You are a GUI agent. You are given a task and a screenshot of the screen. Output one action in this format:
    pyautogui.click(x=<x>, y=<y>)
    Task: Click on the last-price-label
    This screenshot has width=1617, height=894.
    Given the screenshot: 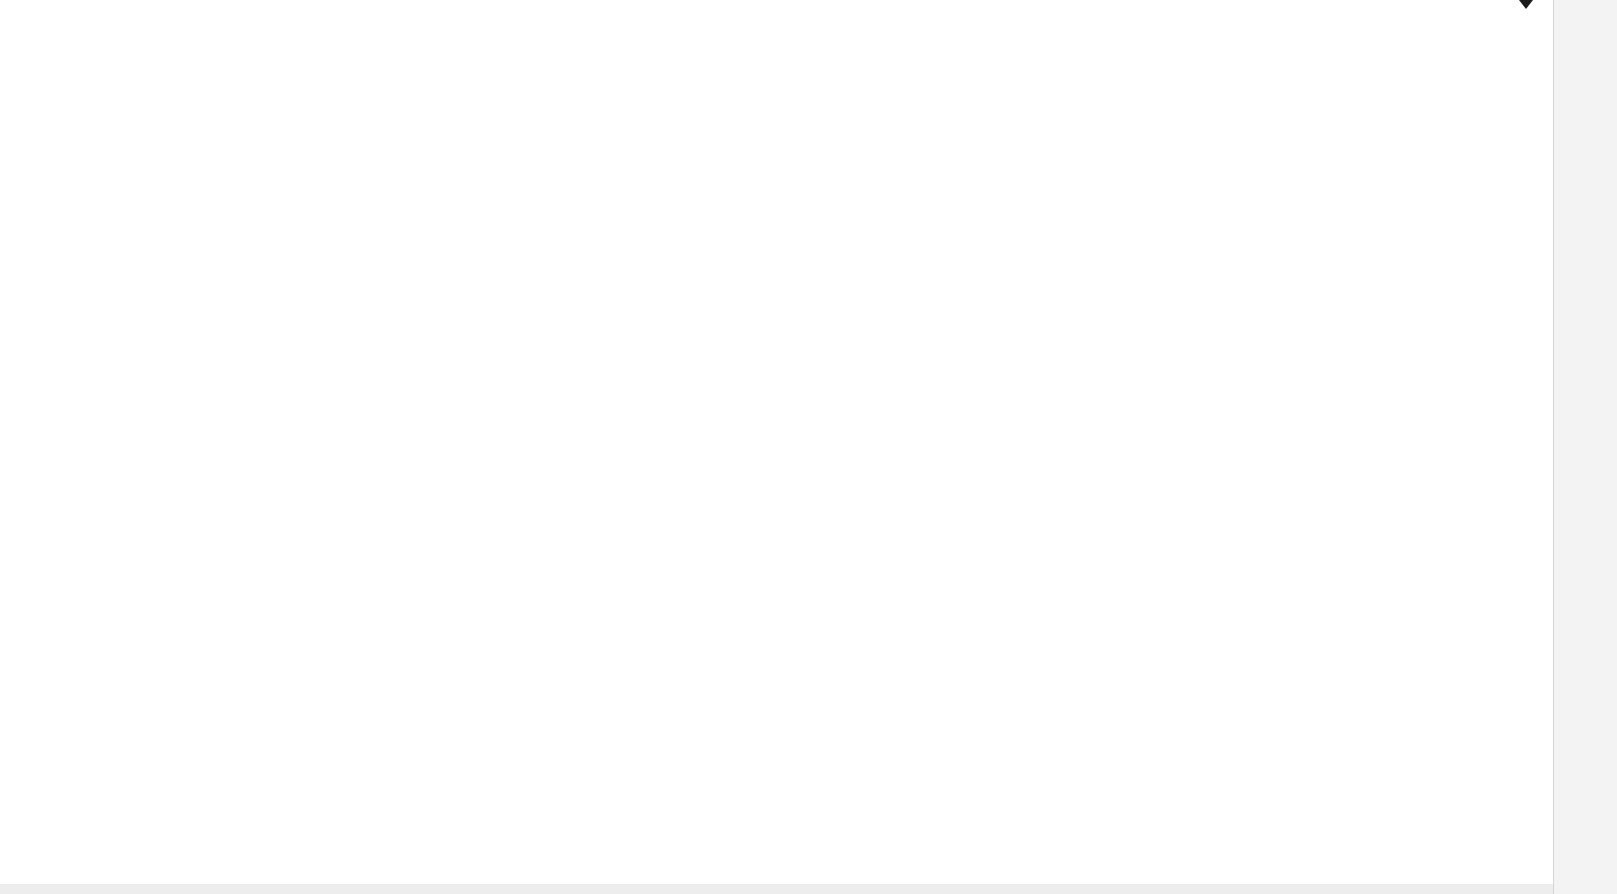 What is the action you would take?
    pyautogui.click(x=1585, y=621)
    